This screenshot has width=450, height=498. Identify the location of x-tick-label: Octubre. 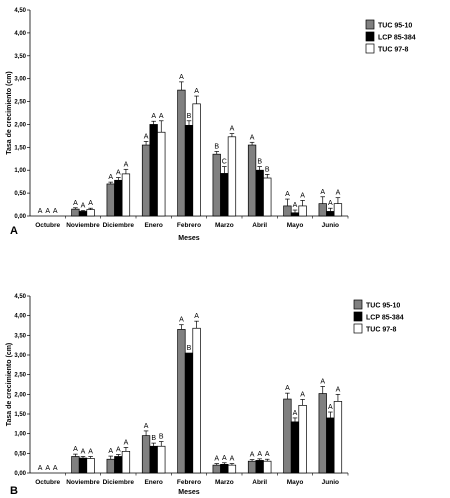
(47, 225).